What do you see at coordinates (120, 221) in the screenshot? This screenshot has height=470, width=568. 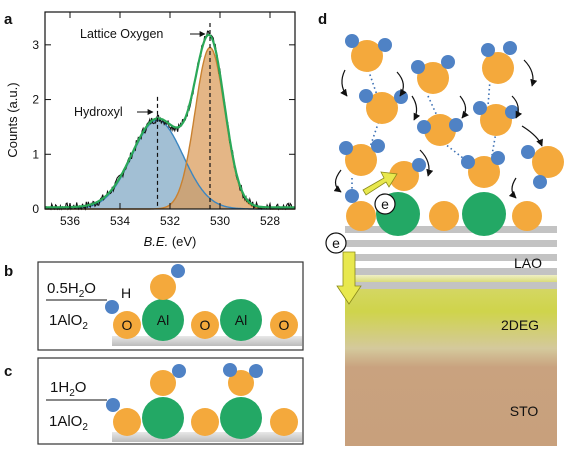 I see `x-tick-label: 534` at bounding box center [120, 221].